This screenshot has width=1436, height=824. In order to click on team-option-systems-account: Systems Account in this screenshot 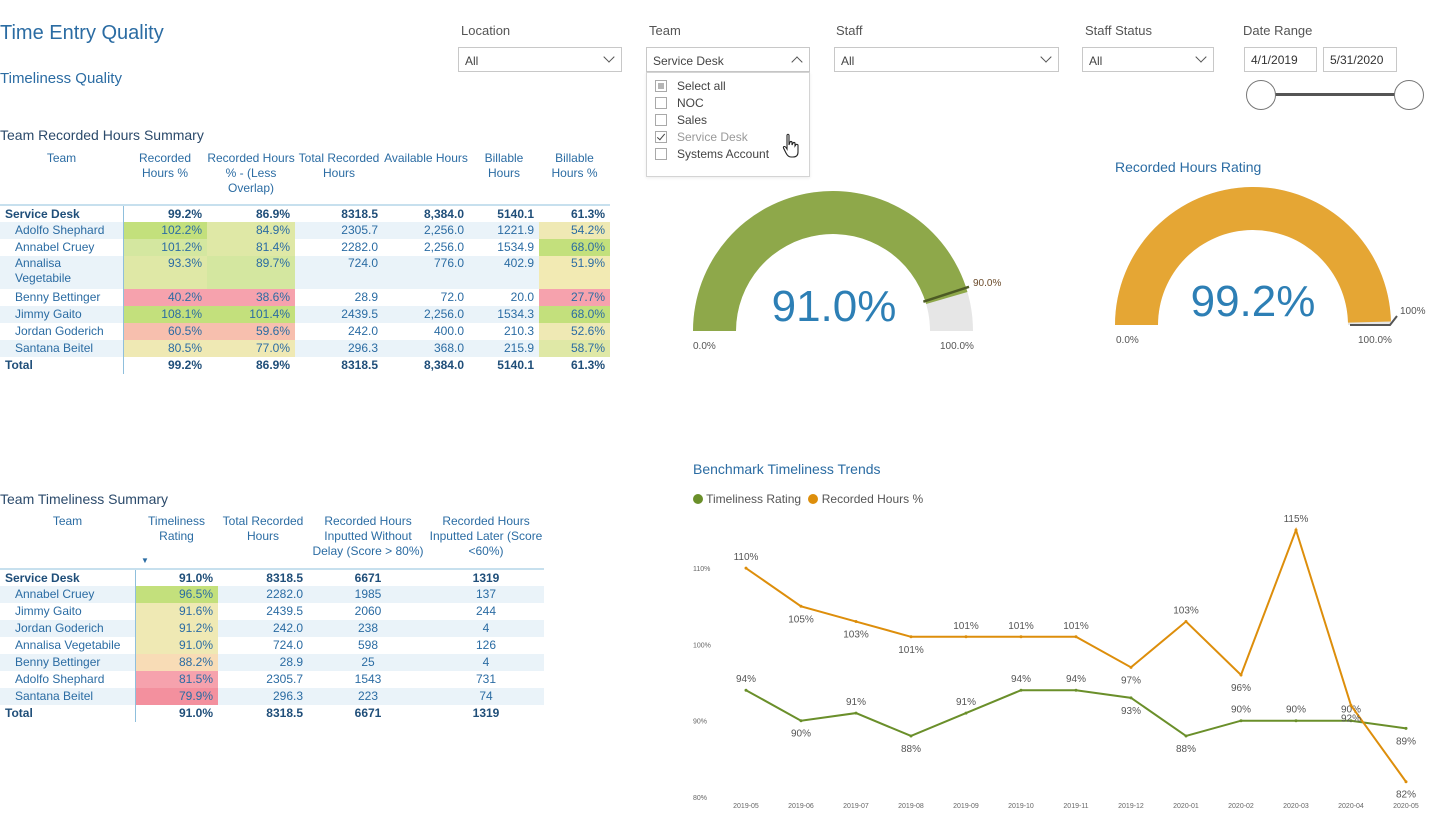, I will do `click(725, 155)`.